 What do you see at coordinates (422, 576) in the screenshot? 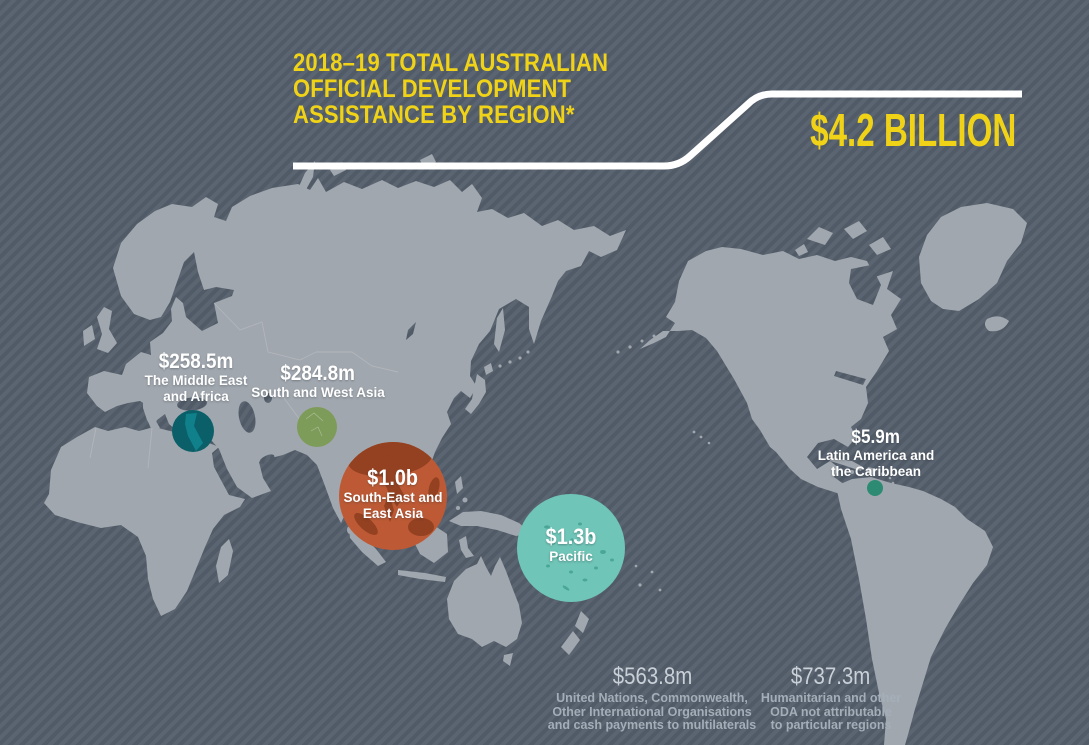
I see `landmass-java` at bounding box center [422, 576].